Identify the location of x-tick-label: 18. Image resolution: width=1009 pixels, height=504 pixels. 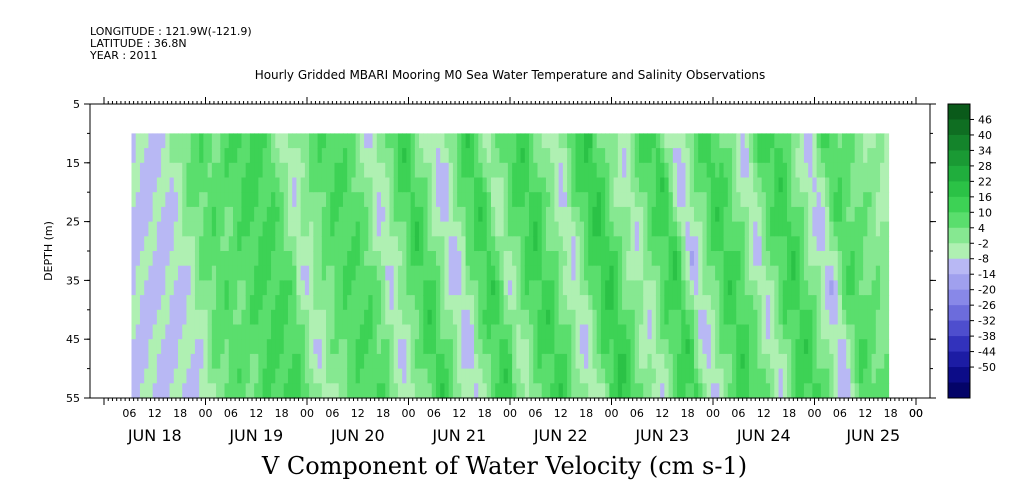
(282, 413).